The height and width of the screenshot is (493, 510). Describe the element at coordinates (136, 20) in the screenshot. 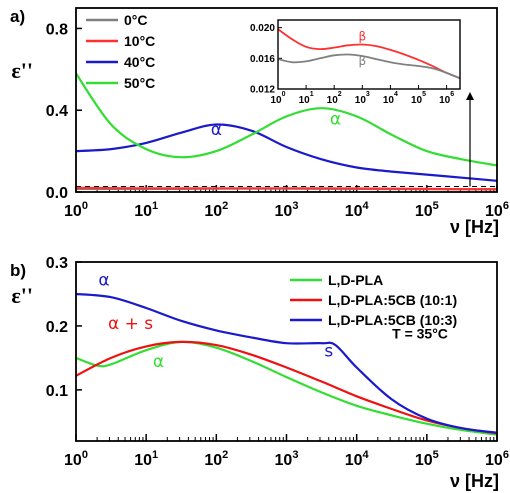

I see `legend-label: 0°C` at that location.